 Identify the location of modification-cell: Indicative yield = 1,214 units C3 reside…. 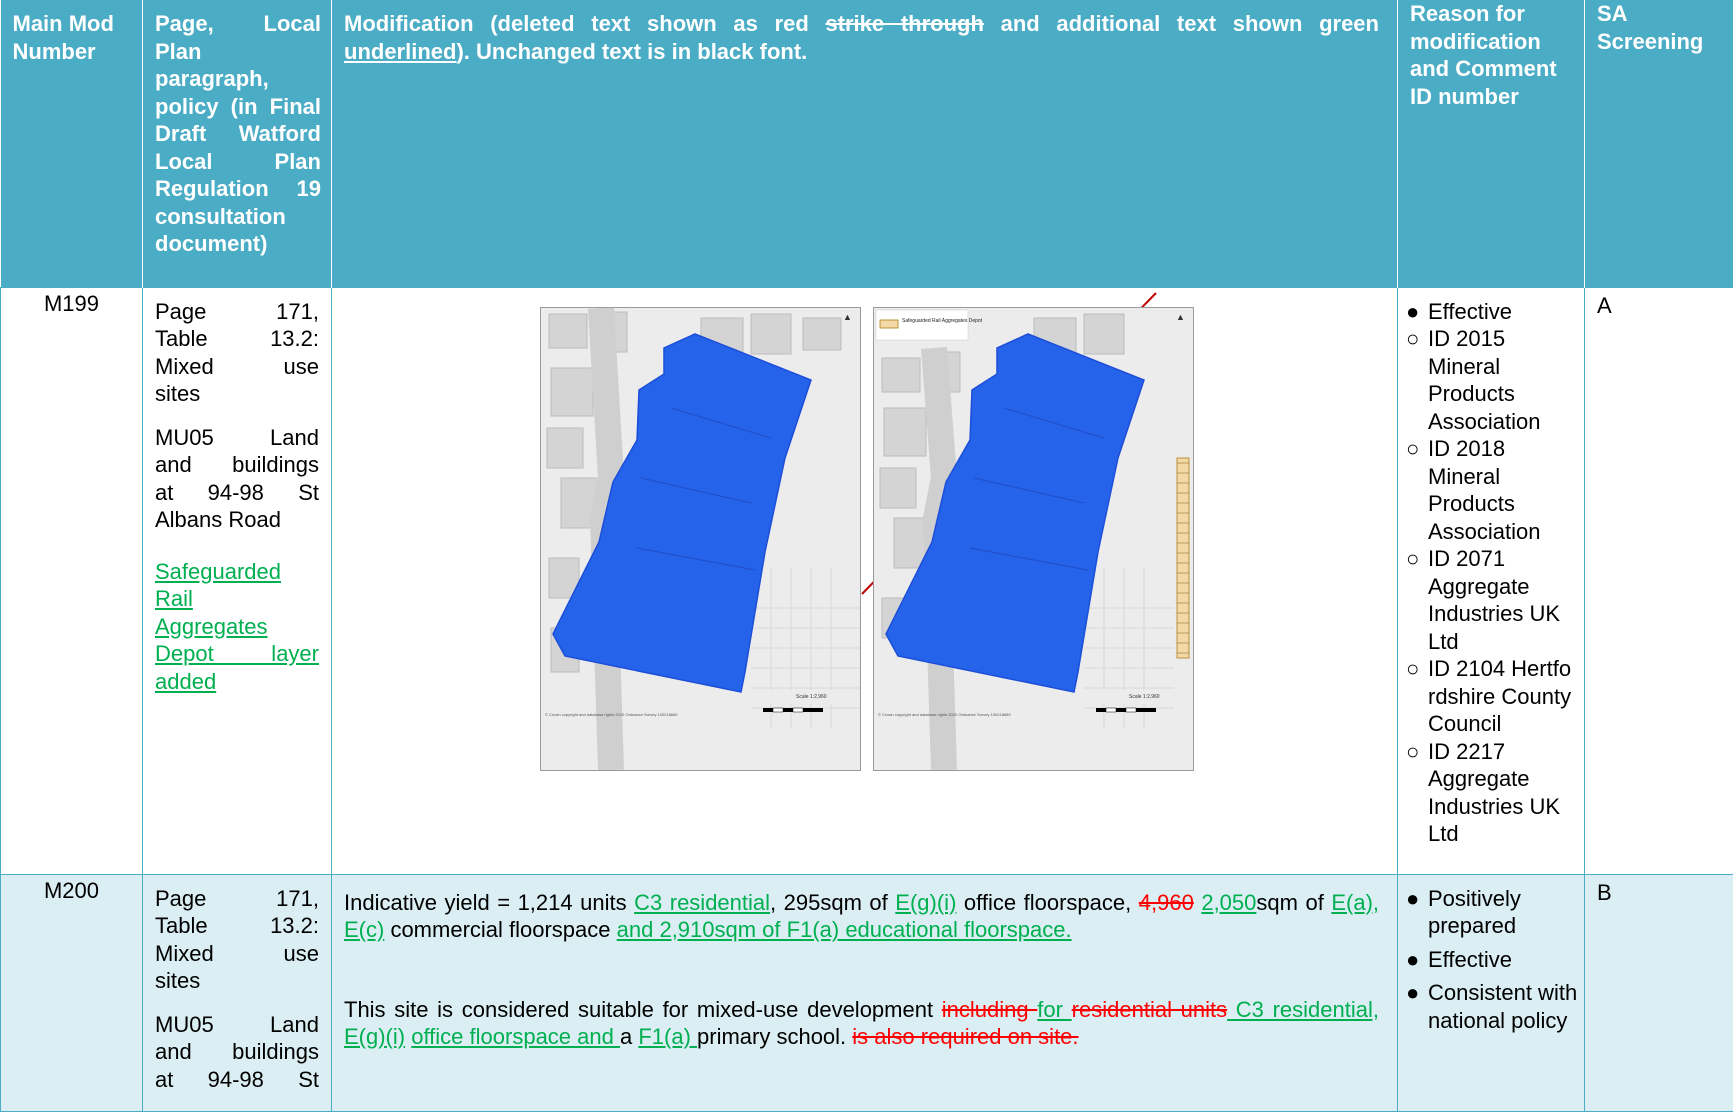
(865, 992).